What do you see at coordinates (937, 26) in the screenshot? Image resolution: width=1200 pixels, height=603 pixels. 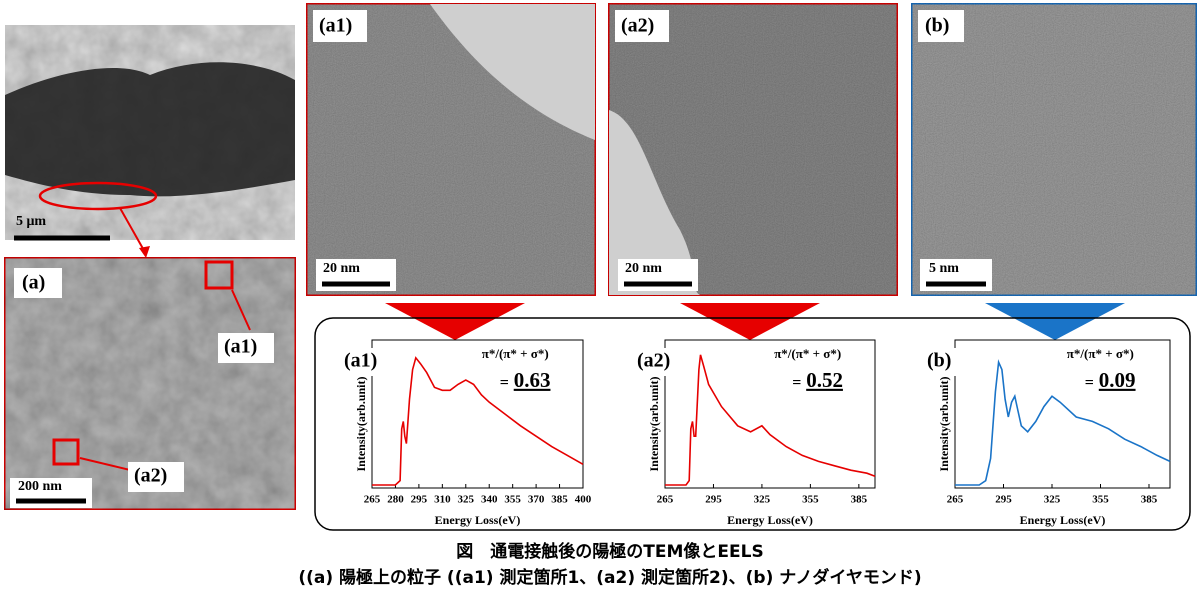 I see `panel-label: (b)` at bounding box center [937, 26].